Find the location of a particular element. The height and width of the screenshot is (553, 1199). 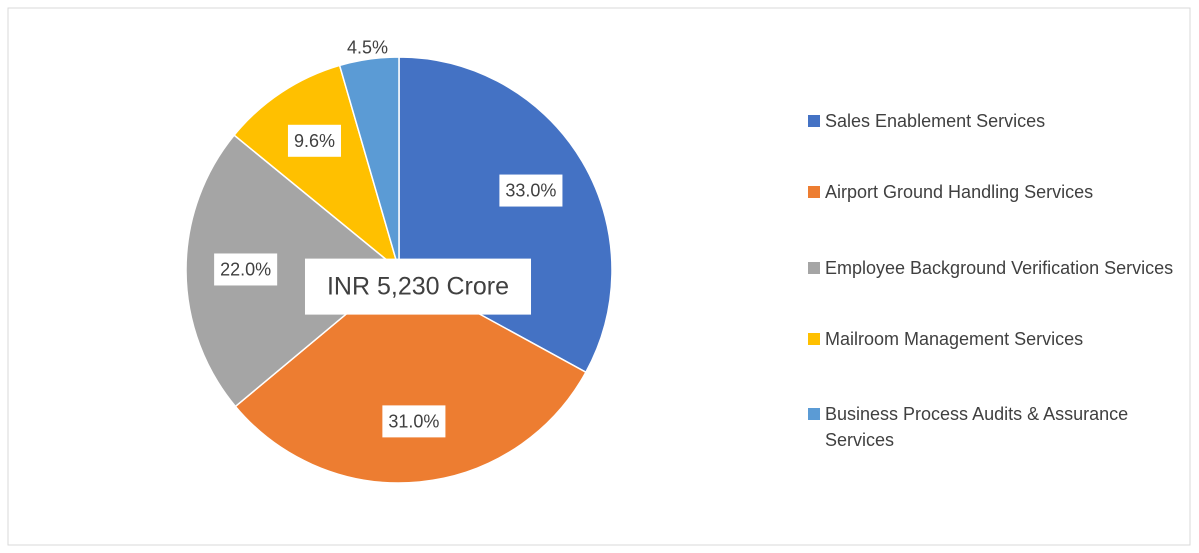

legend-item: Mailroom Management Services is located at coordinates (991, 339).